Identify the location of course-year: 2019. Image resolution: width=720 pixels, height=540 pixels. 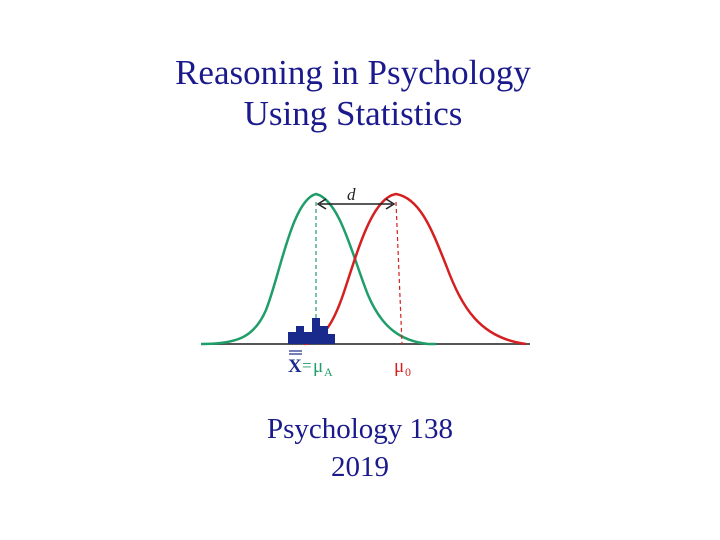
(360, 467).